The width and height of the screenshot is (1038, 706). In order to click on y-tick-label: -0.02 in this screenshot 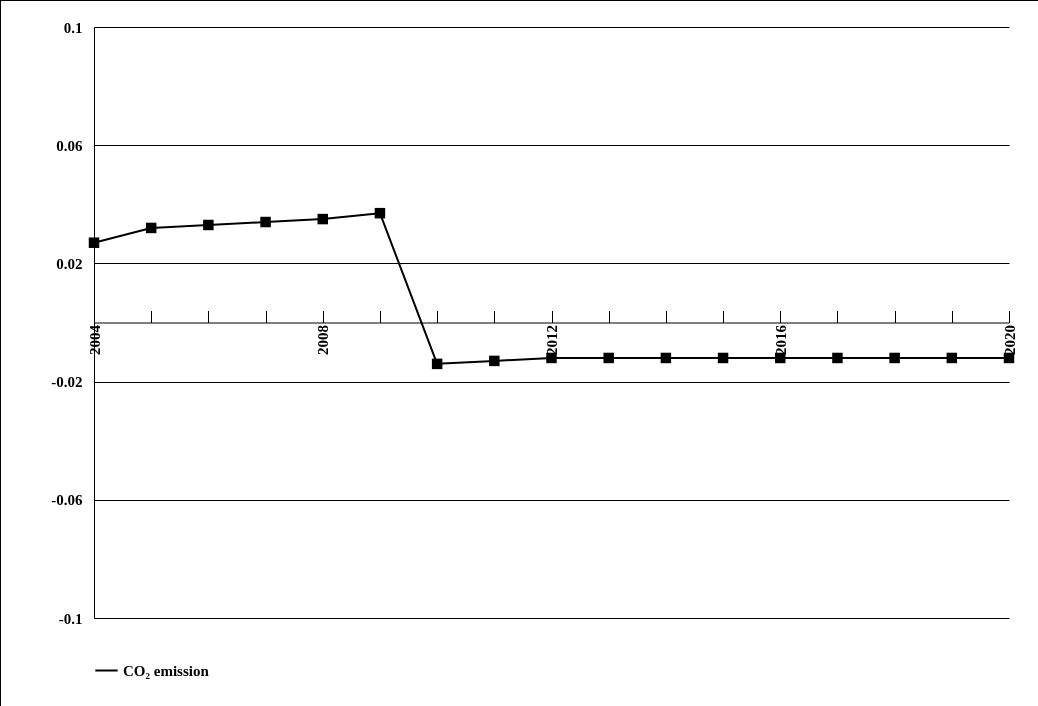, I will do `click(67, 382)`.